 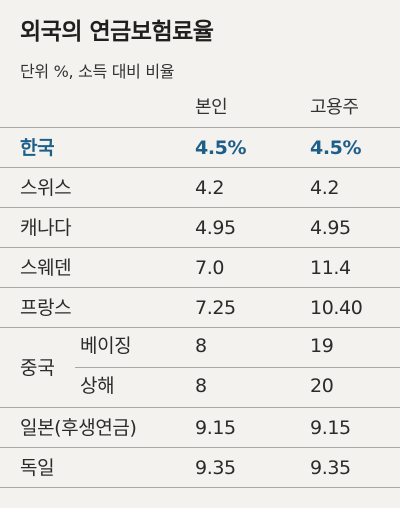 I want to click on employer-rate: 4.95, so click(x=330, y=228).